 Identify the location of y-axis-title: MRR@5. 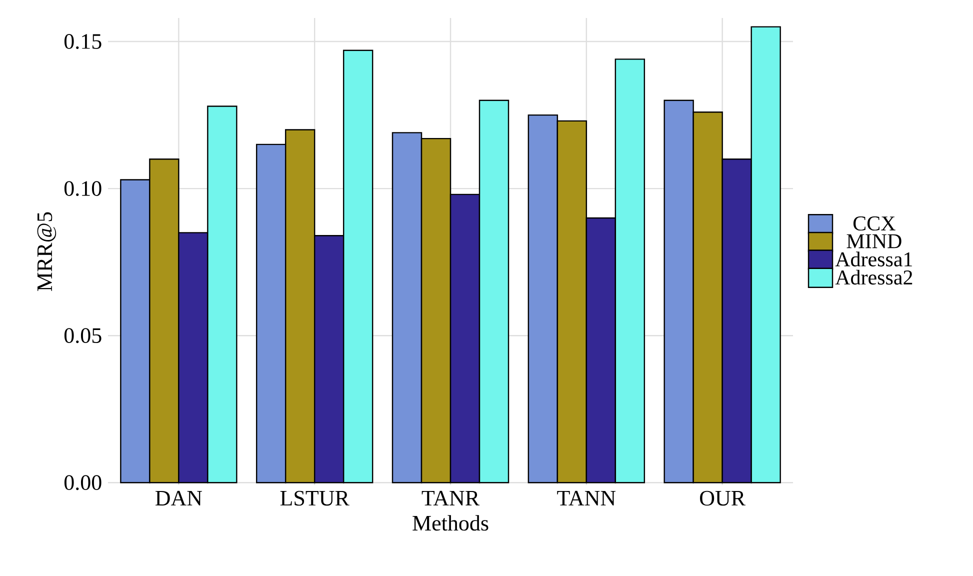
(46, 251).